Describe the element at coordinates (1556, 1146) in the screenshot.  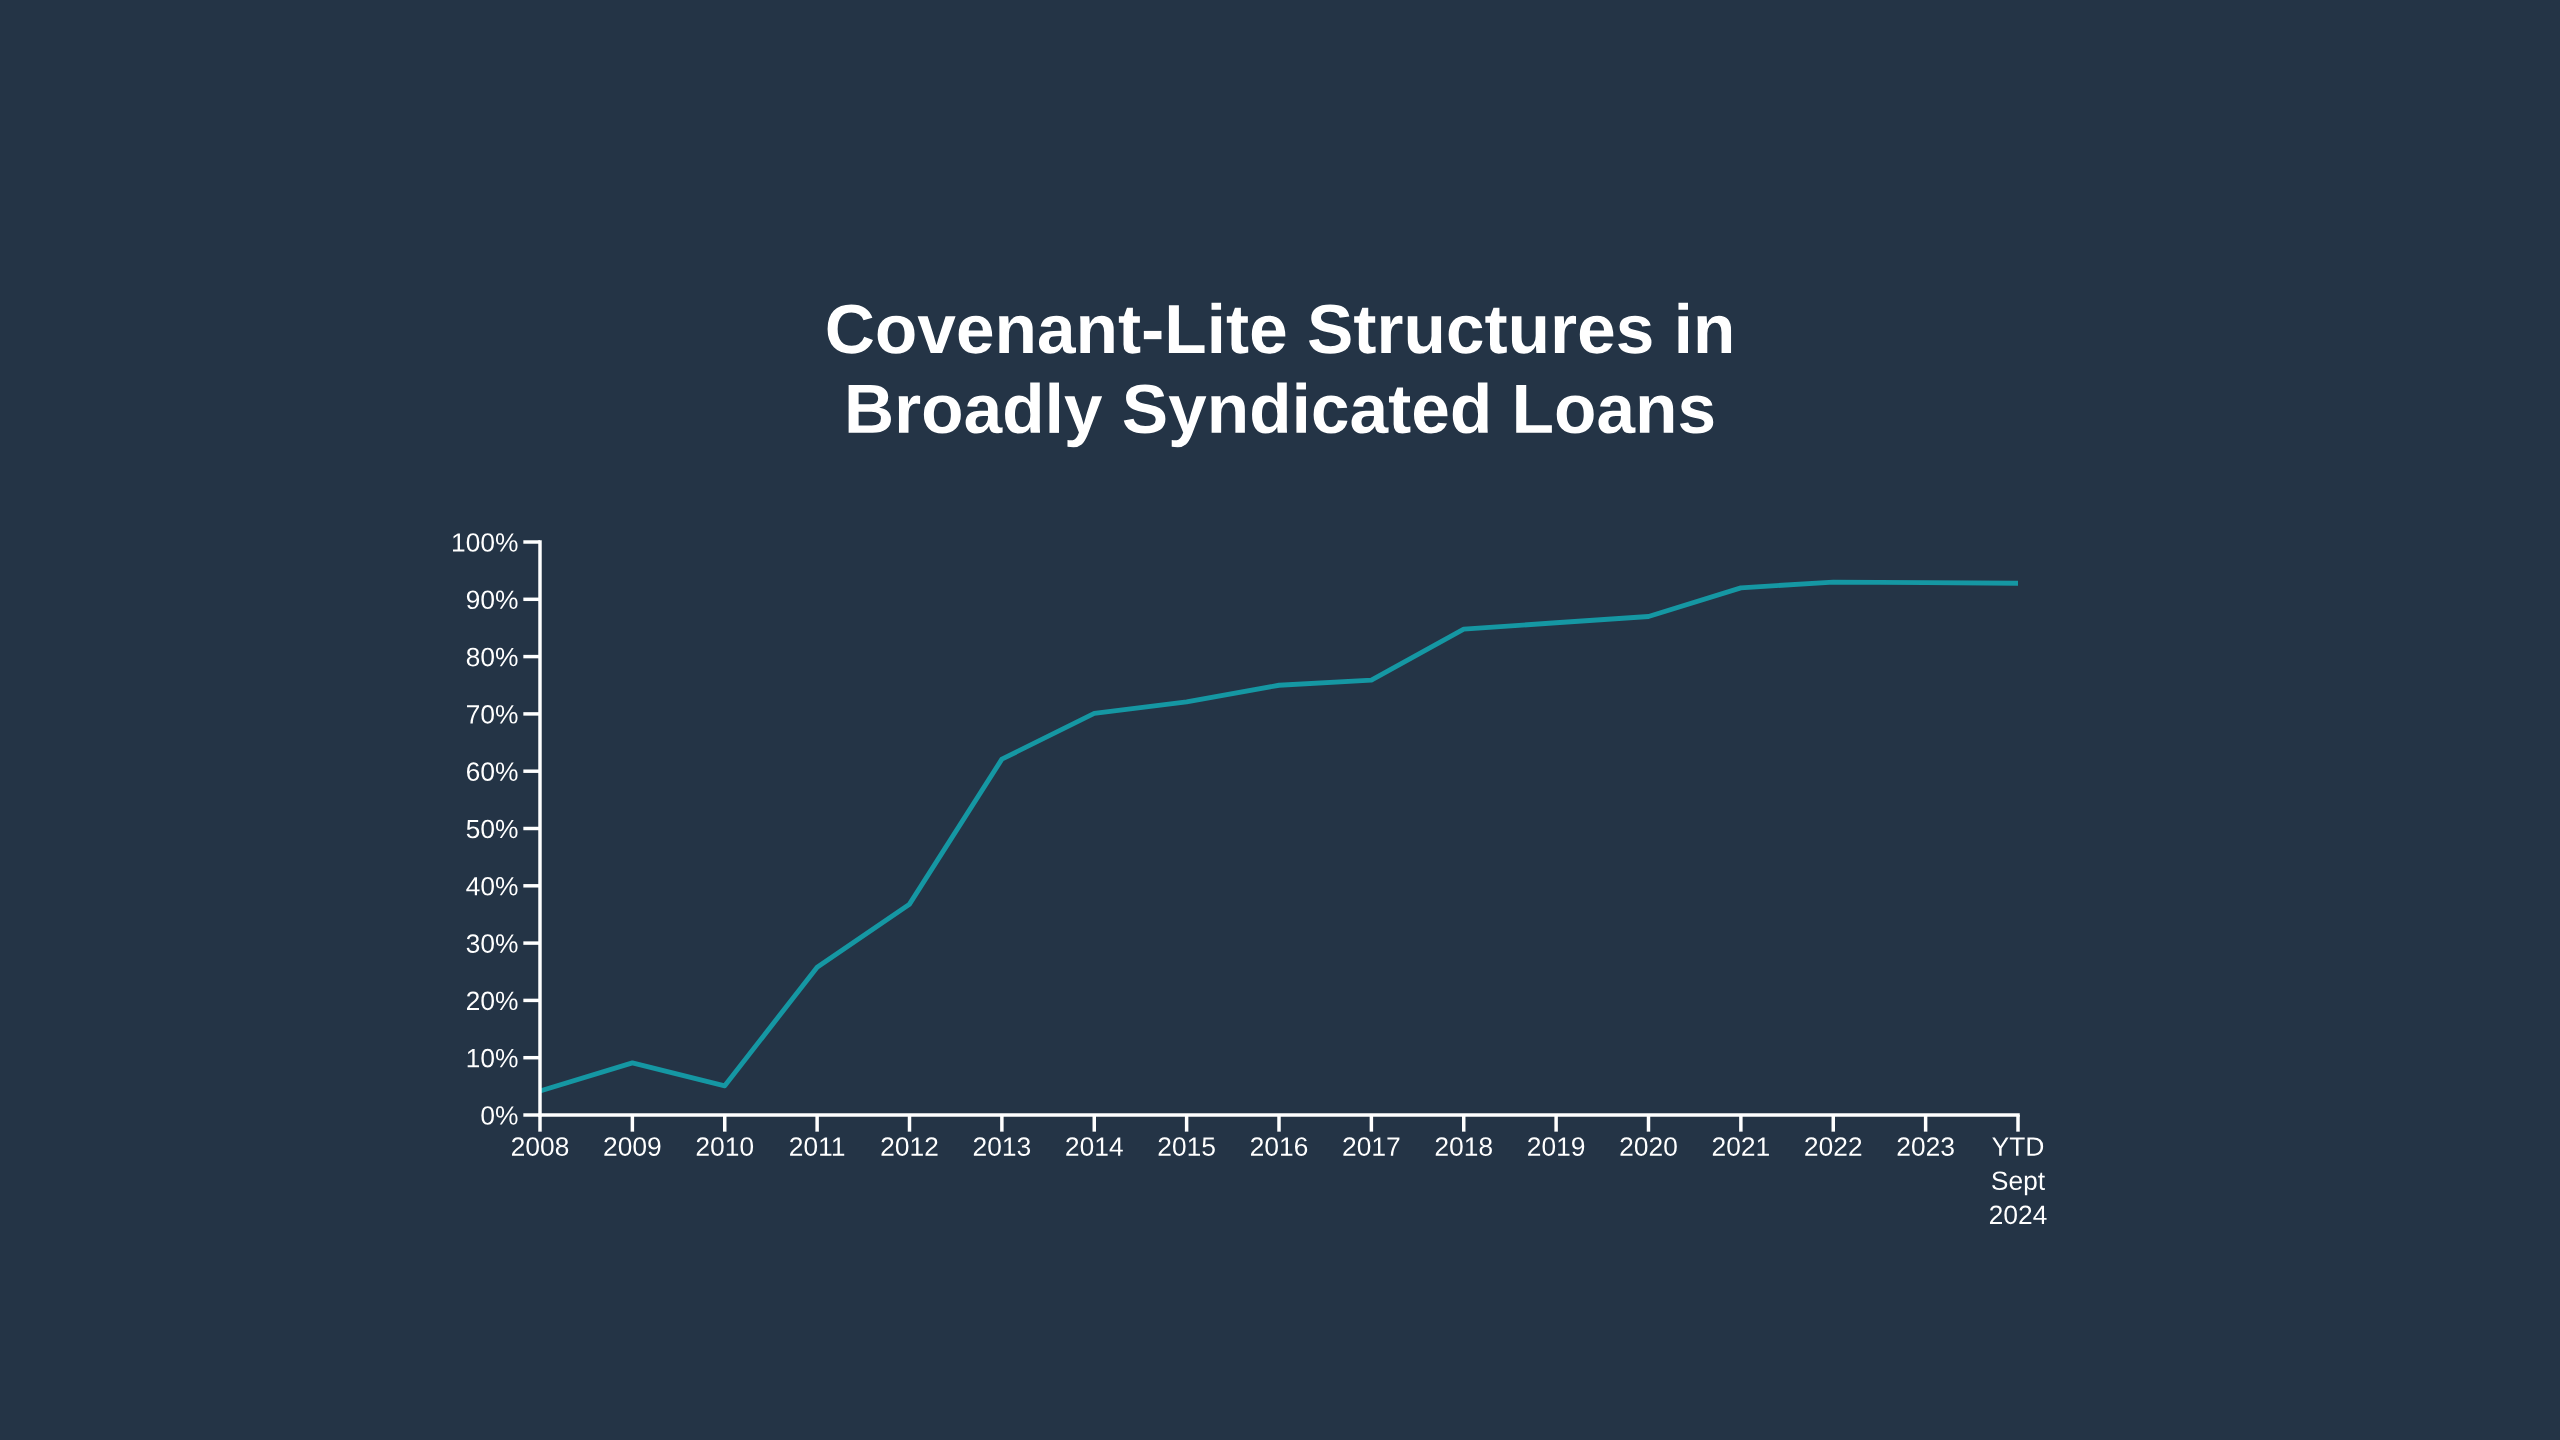
I see `x-tick-label: 2019` at that location.